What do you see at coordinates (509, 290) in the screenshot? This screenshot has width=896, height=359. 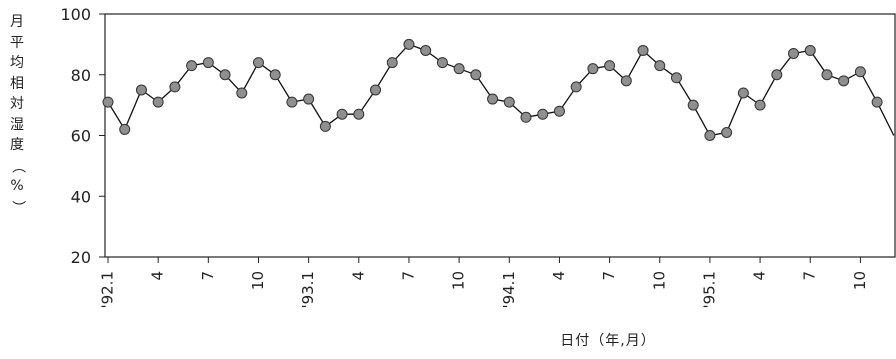 I see `x-tick-label: '94.1` at bounding box center [509, 290].